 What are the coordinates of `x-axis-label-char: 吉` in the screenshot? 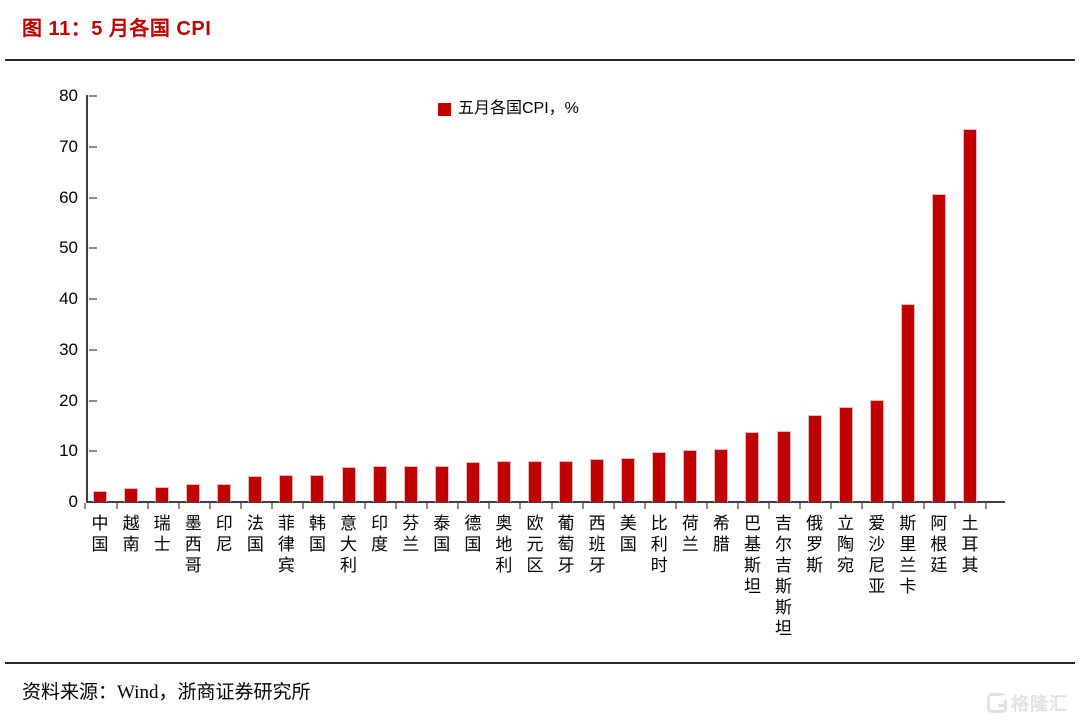 It's located at (784, 523).